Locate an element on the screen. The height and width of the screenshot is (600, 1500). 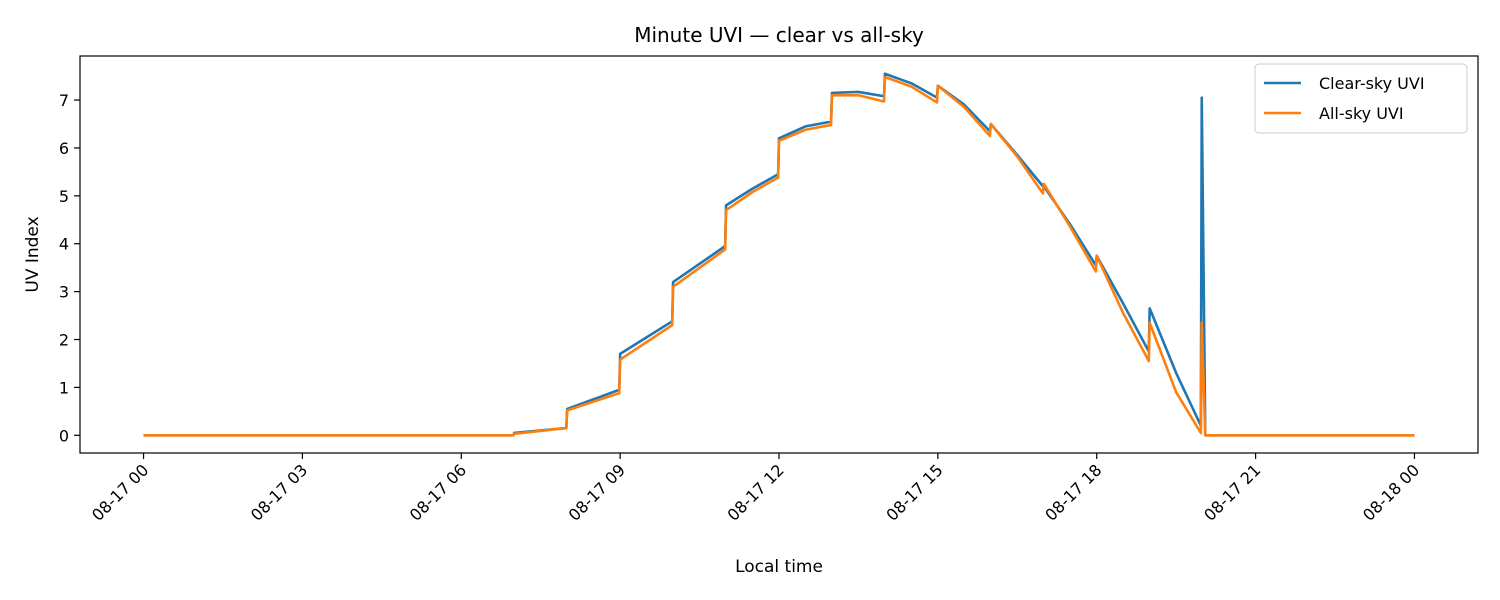
legend-label-clear-sky: Clear-sky UVI is located at coordinates (1372, 83).